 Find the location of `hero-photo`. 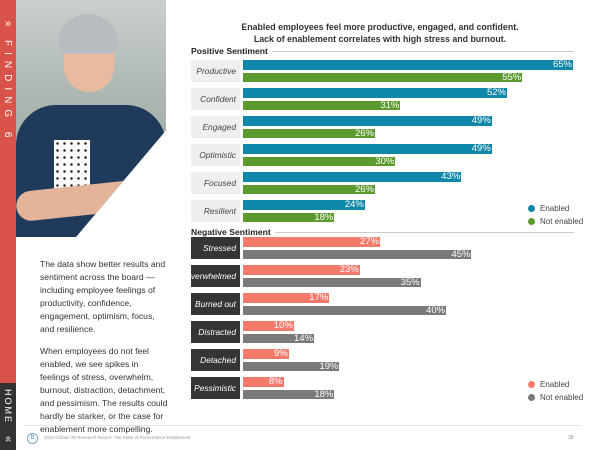

hero-photo is located at coordinates (91, 118).